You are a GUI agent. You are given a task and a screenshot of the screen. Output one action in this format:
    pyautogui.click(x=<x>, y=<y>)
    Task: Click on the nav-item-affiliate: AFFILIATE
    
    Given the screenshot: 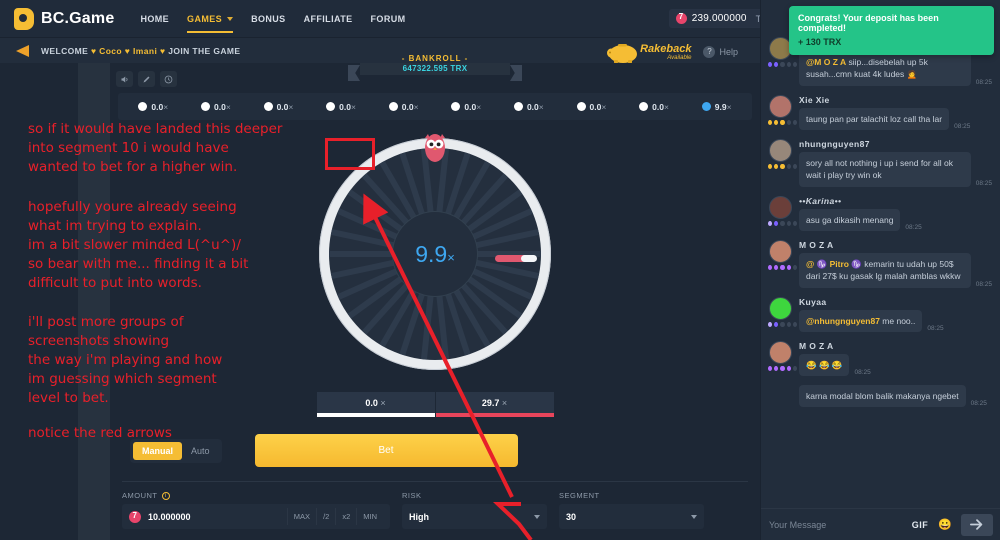 What is the action you would take?
    pyautogui.click(x=328, y=19)
    